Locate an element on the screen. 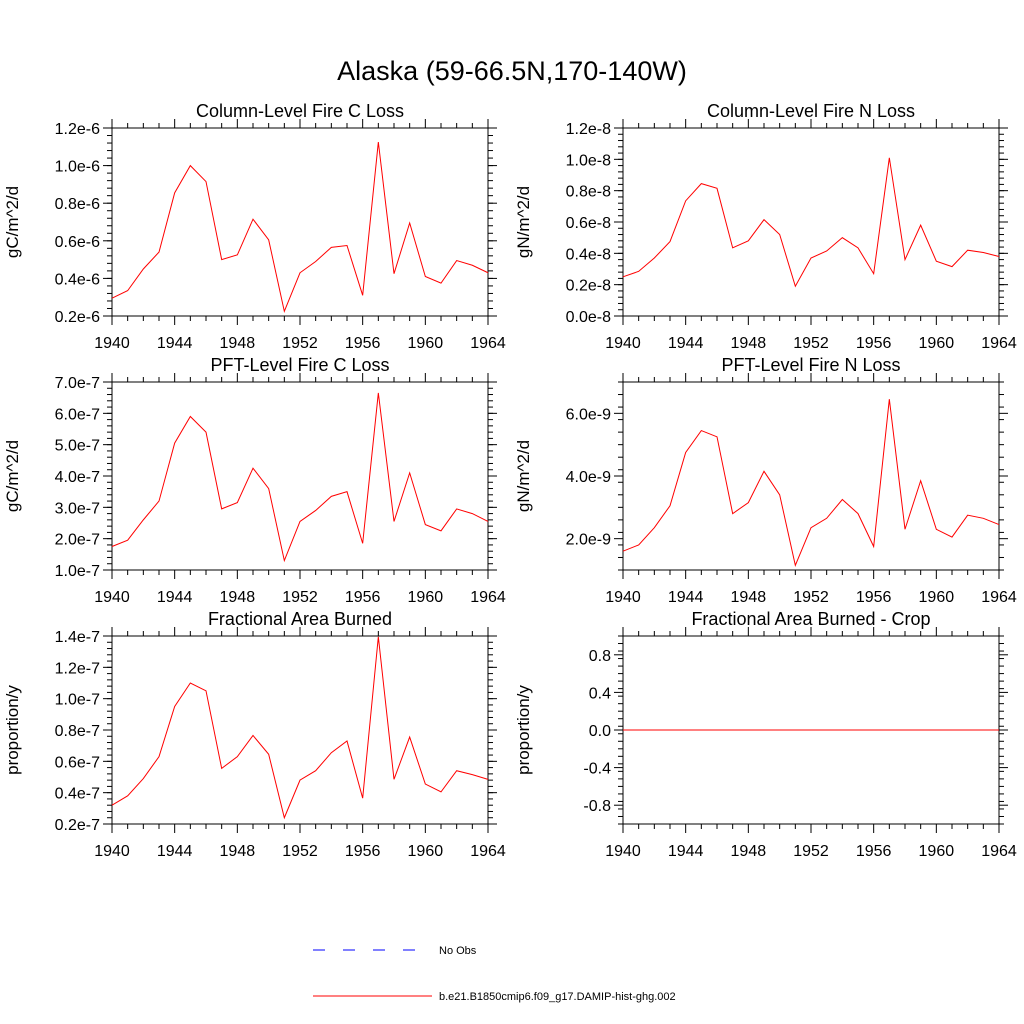 The height and width of the screenshot is (1024, 1024). y-axis-label: proportion/y is located at coordinates (523, 730).